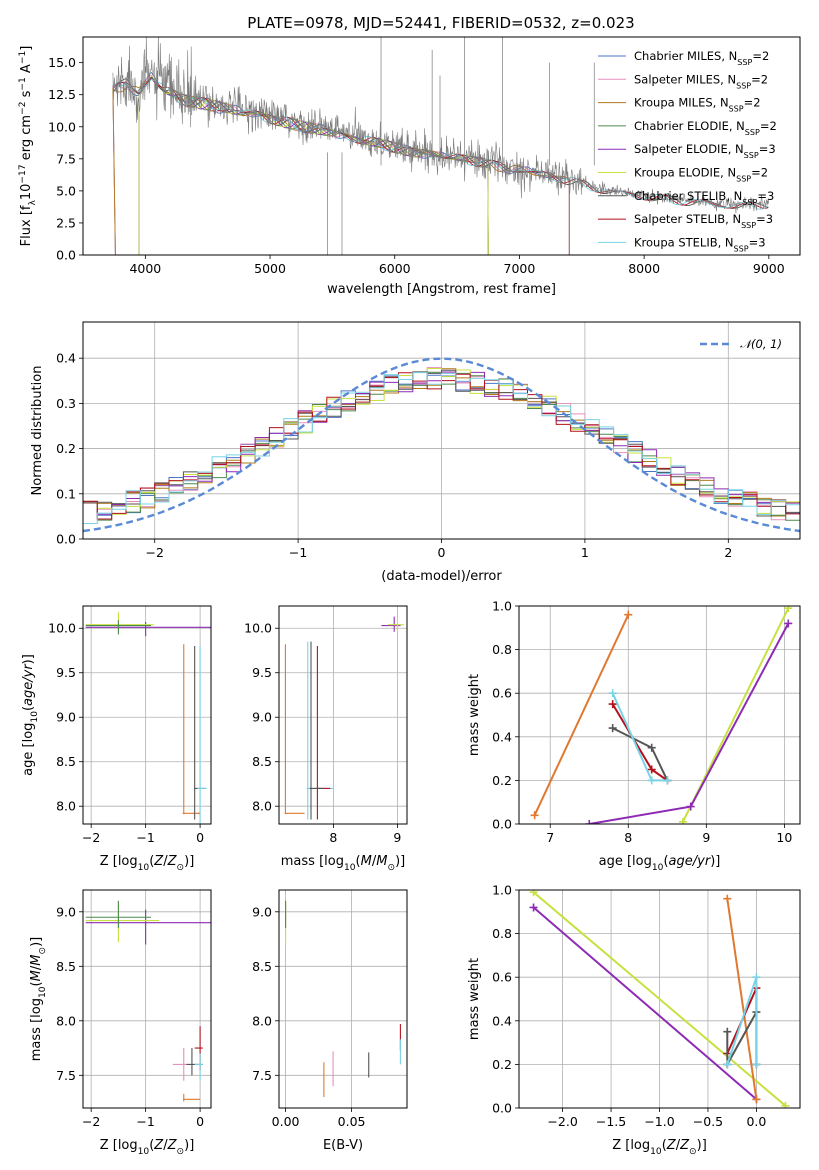  What do you see at coordinates (705, 151) in the screenshot?
I see `legend-entry: Salpeter ELODIE, NSSP=3` at bounding box center [705, 151].